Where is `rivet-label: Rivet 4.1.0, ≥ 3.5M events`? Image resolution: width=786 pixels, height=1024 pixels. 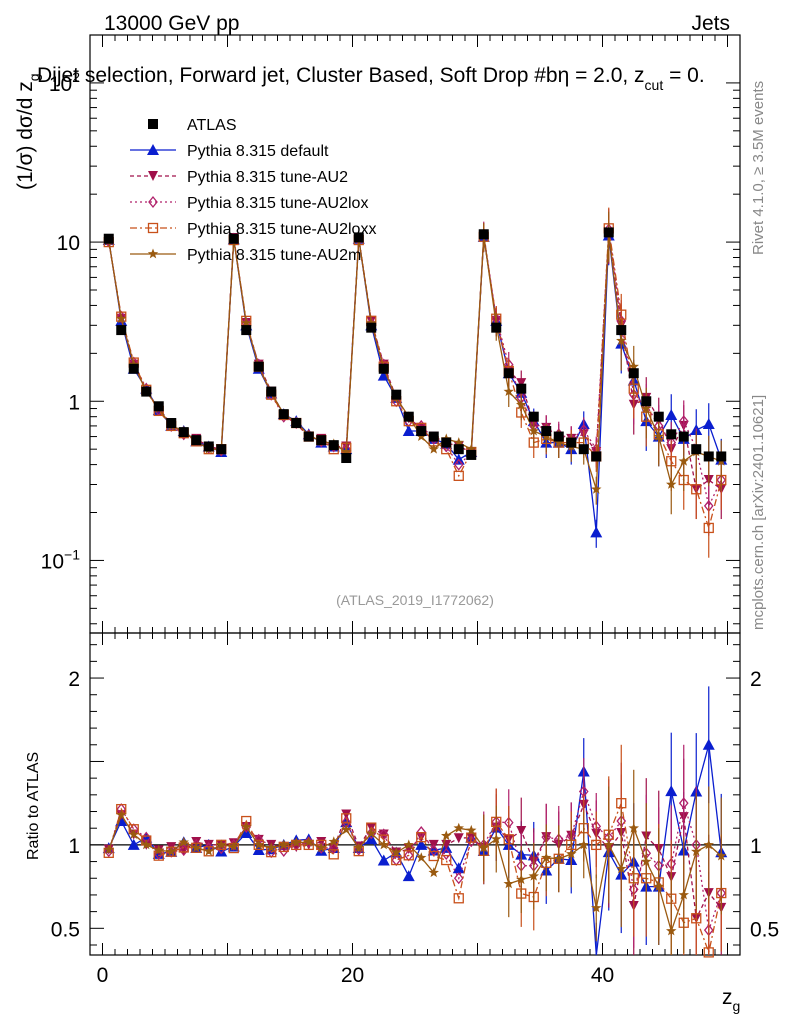 rivet-label: Rivet 4.1.0, ≥ 3.5M events is located at coordinates (758, 168).